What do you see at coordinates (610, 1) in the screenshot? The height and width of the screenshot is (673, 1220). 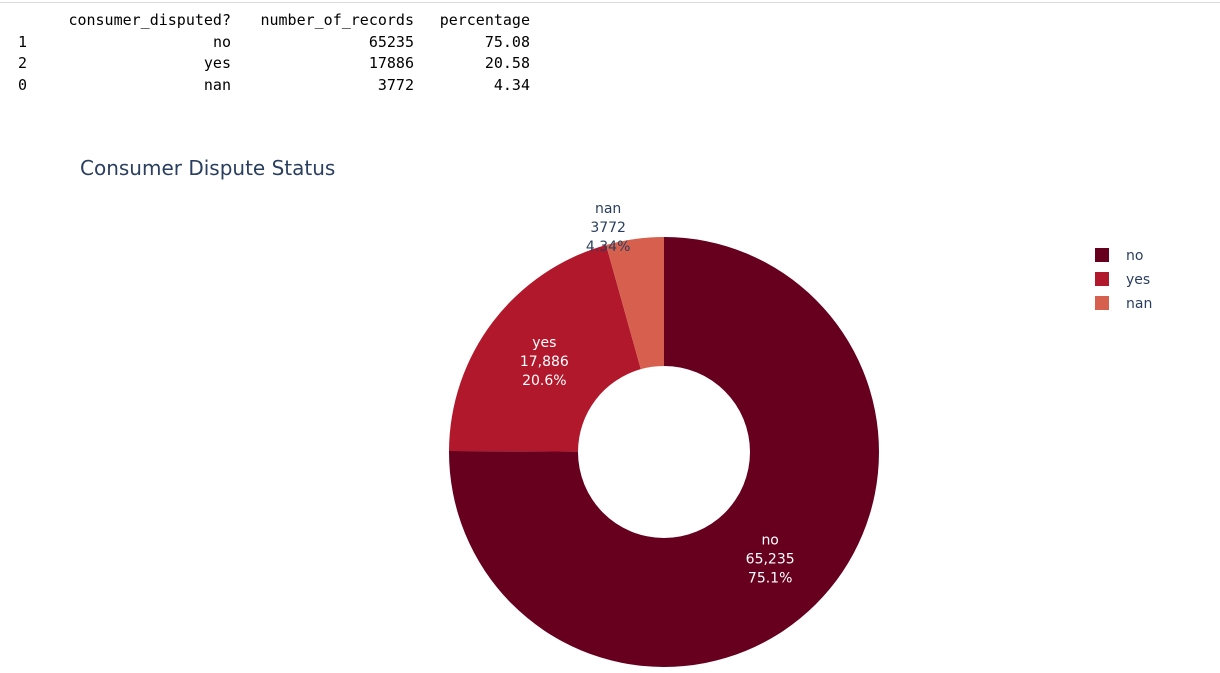 I see `cell-top-divider` at bounding box center [610, 1].